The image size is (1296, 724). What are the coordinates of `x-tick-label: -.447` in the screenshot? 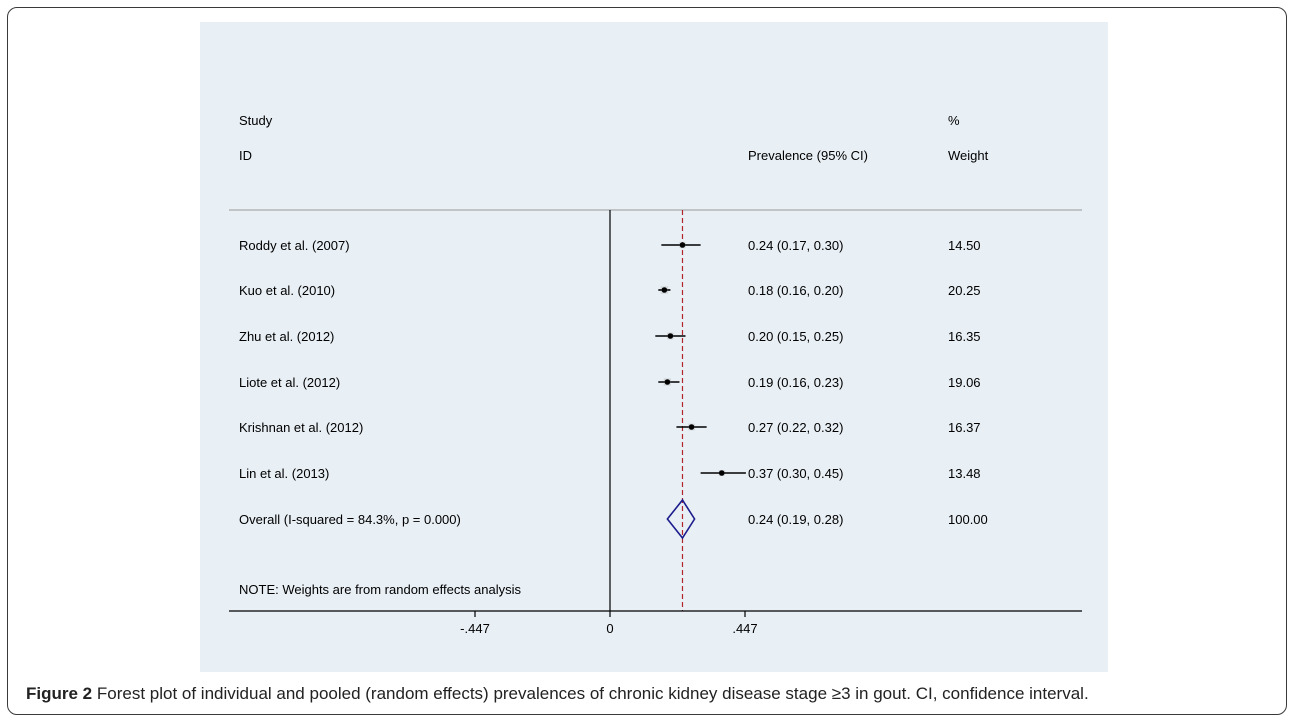 It's located at (475, 628).